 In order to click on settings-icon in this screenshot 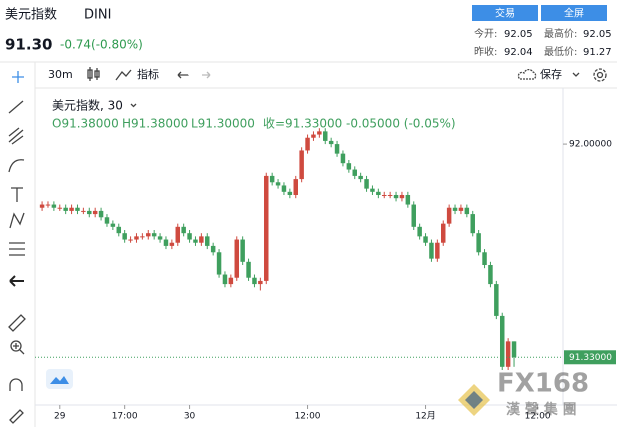, I will do `click(600, 75)`.